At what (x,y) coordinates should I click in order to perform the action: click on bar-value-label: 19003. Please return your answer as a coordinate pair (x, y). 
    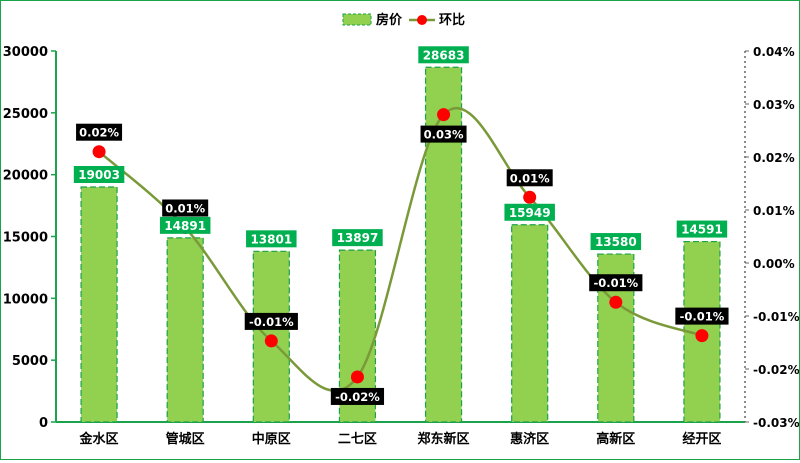
    Looking at the image, I should click on (99, 175).